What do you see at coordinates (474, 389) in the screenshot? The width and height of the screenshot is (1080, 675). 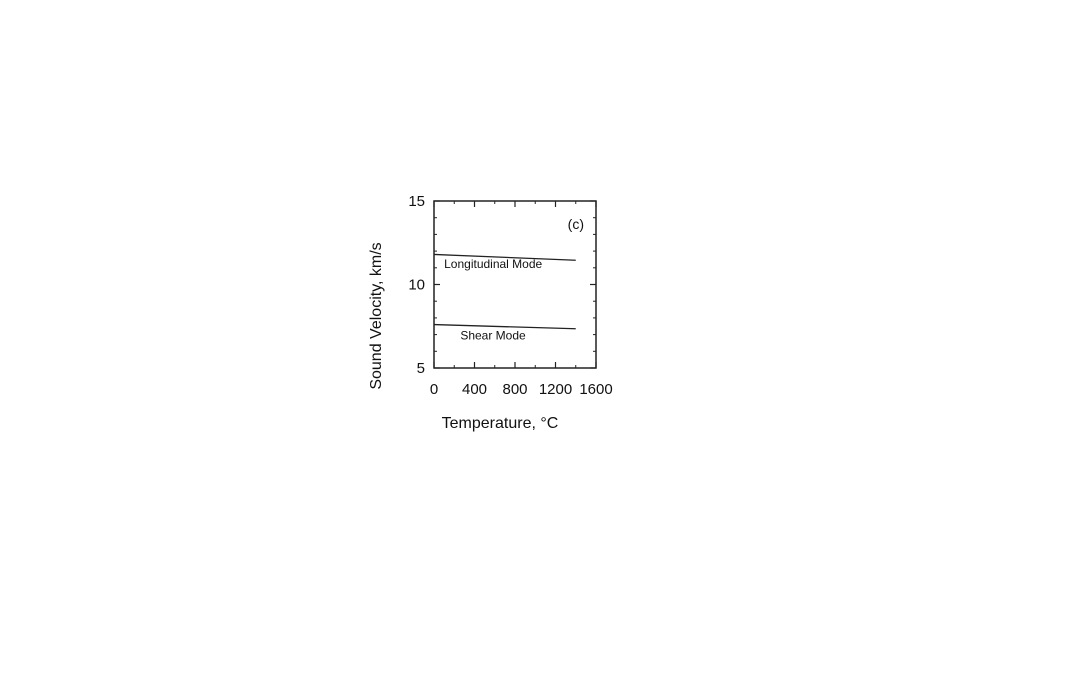 I see `x-tick-label: 400` at bounding box center [474, 389].